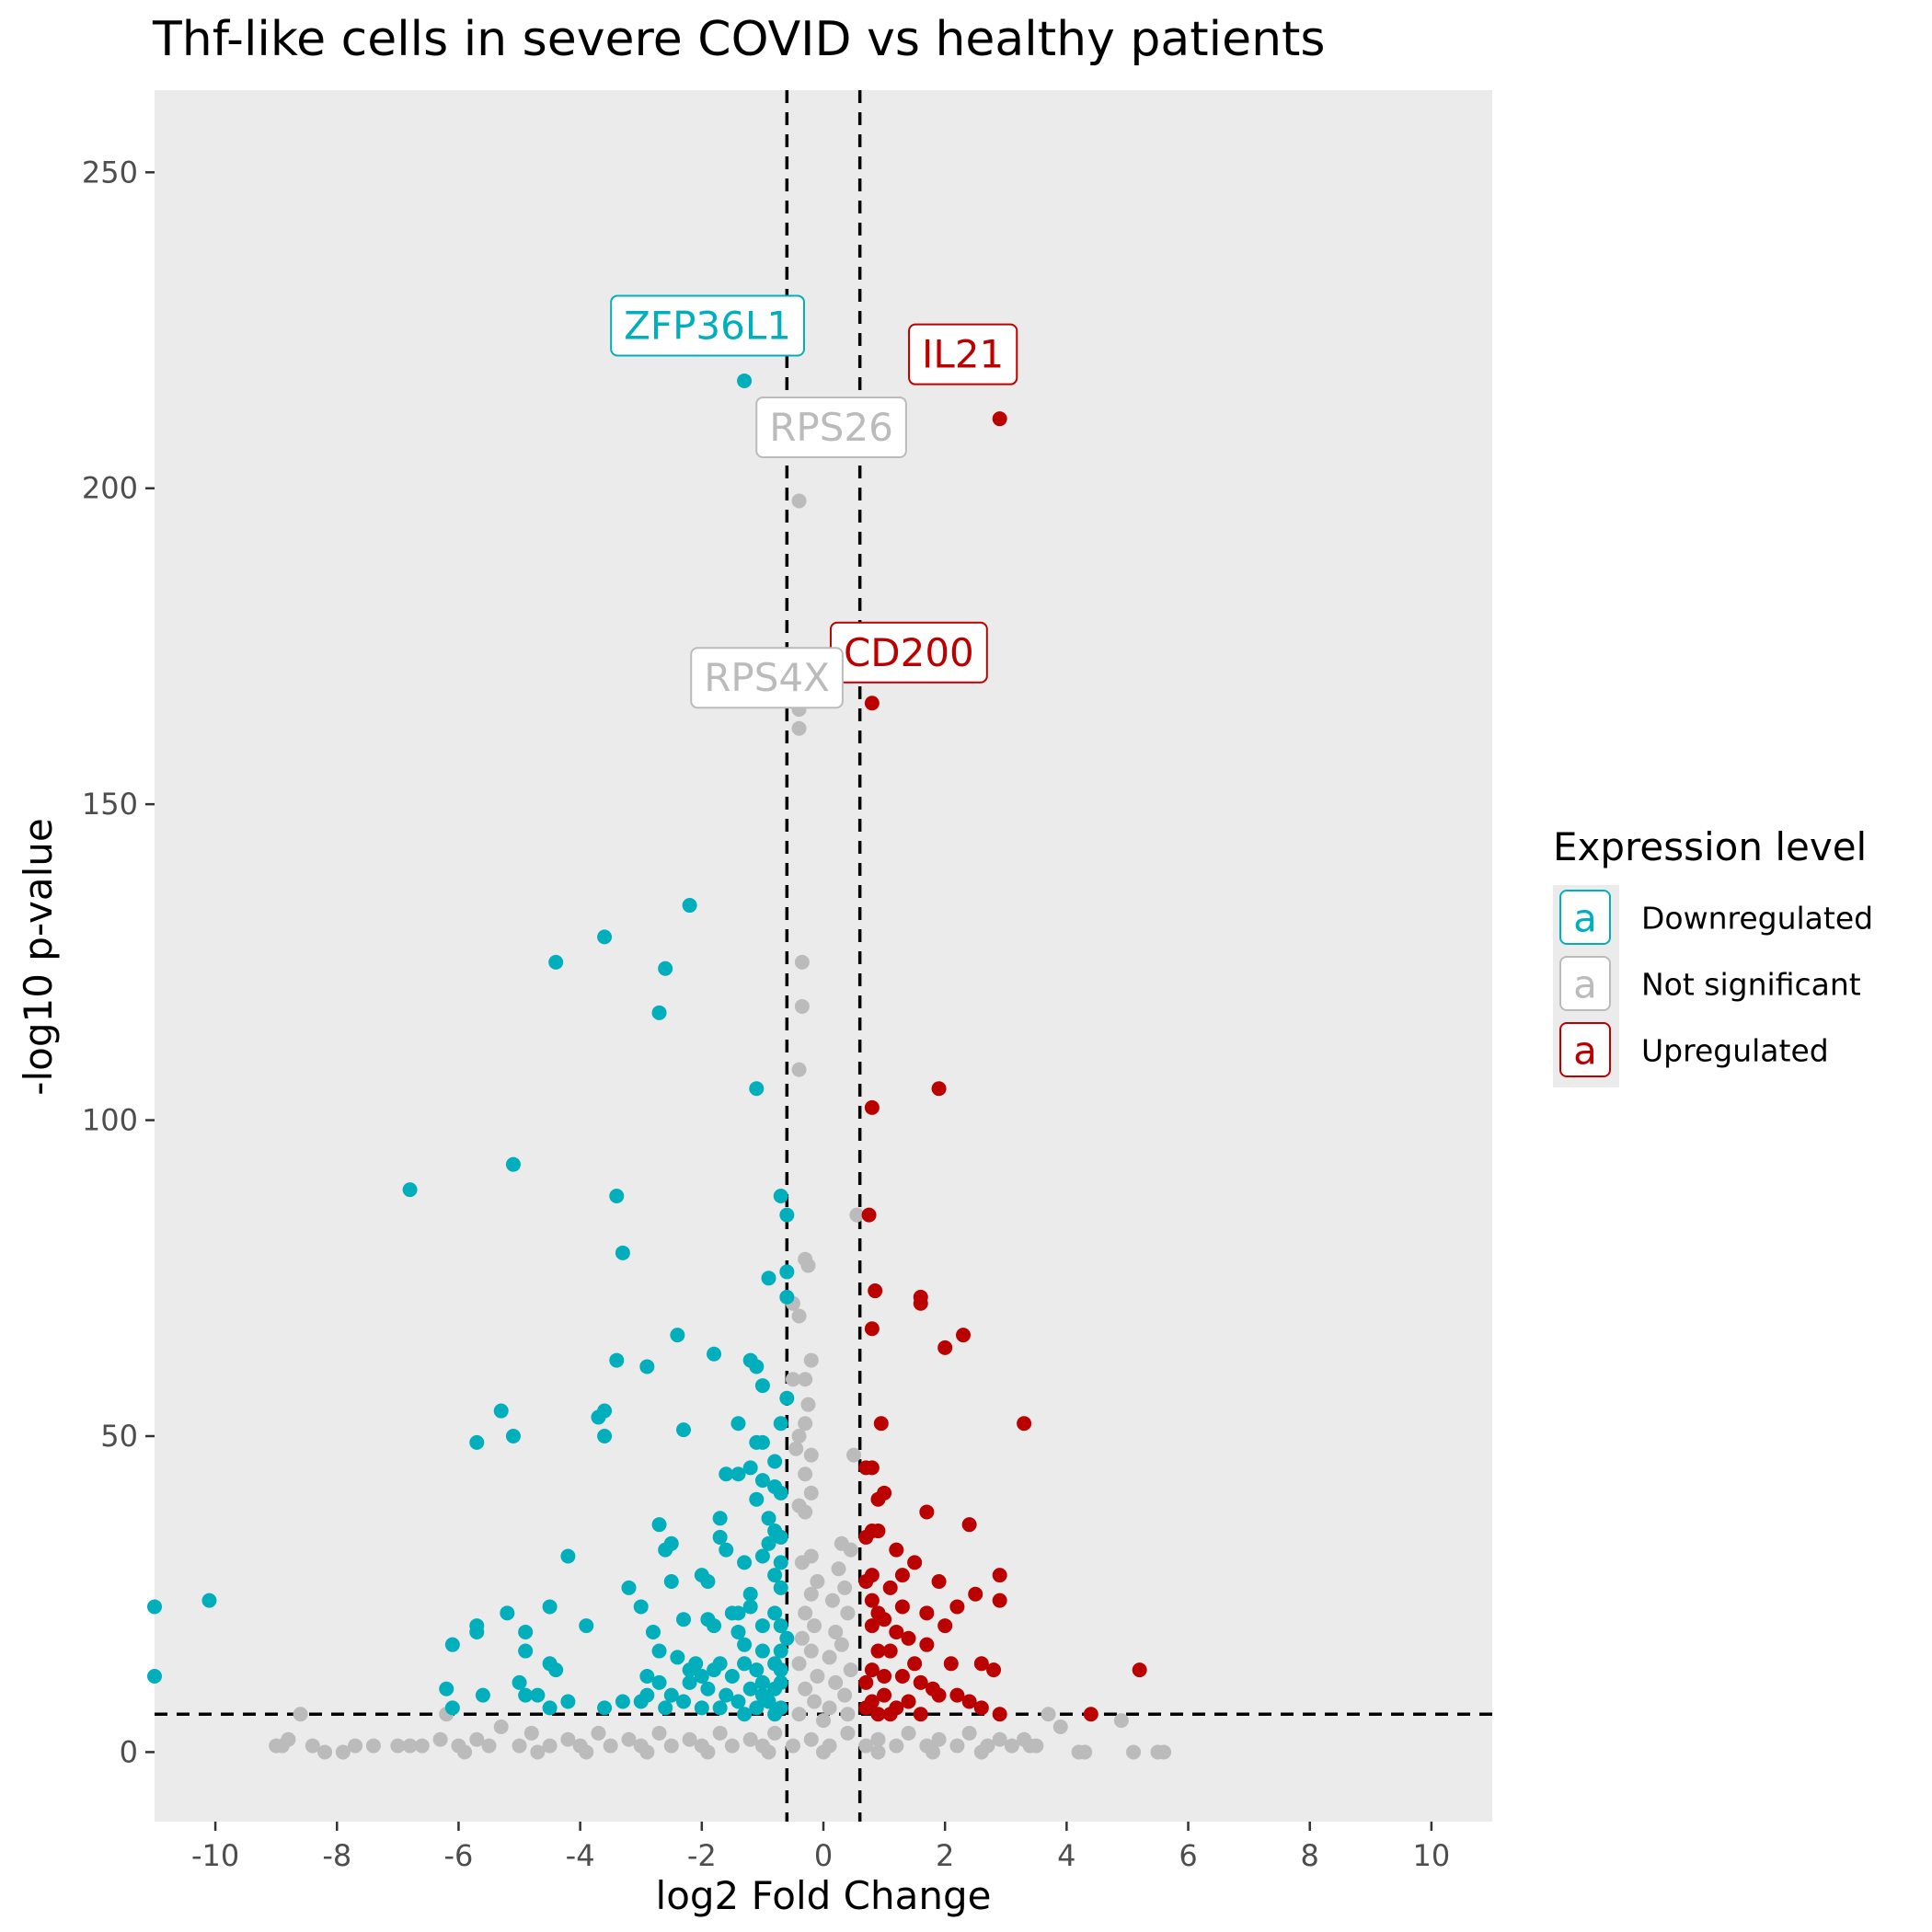  What do you see at coordinates (814, 501) in the screenshot?
I see `gene-labels: ZFP36L1 IL21 RPS26 CD200 RPS4X` at bounding box center [814, 501].